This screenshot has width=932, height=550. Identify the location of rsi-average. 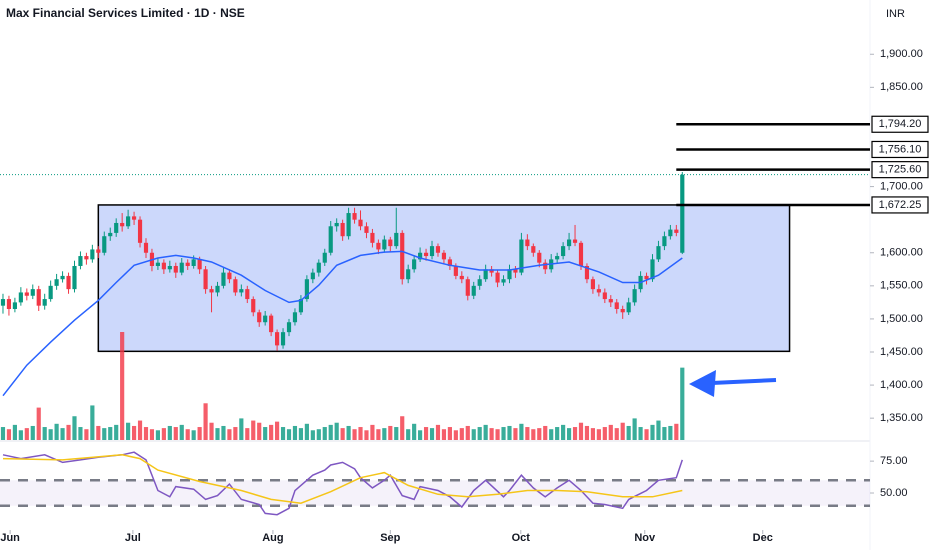
(342, 479).